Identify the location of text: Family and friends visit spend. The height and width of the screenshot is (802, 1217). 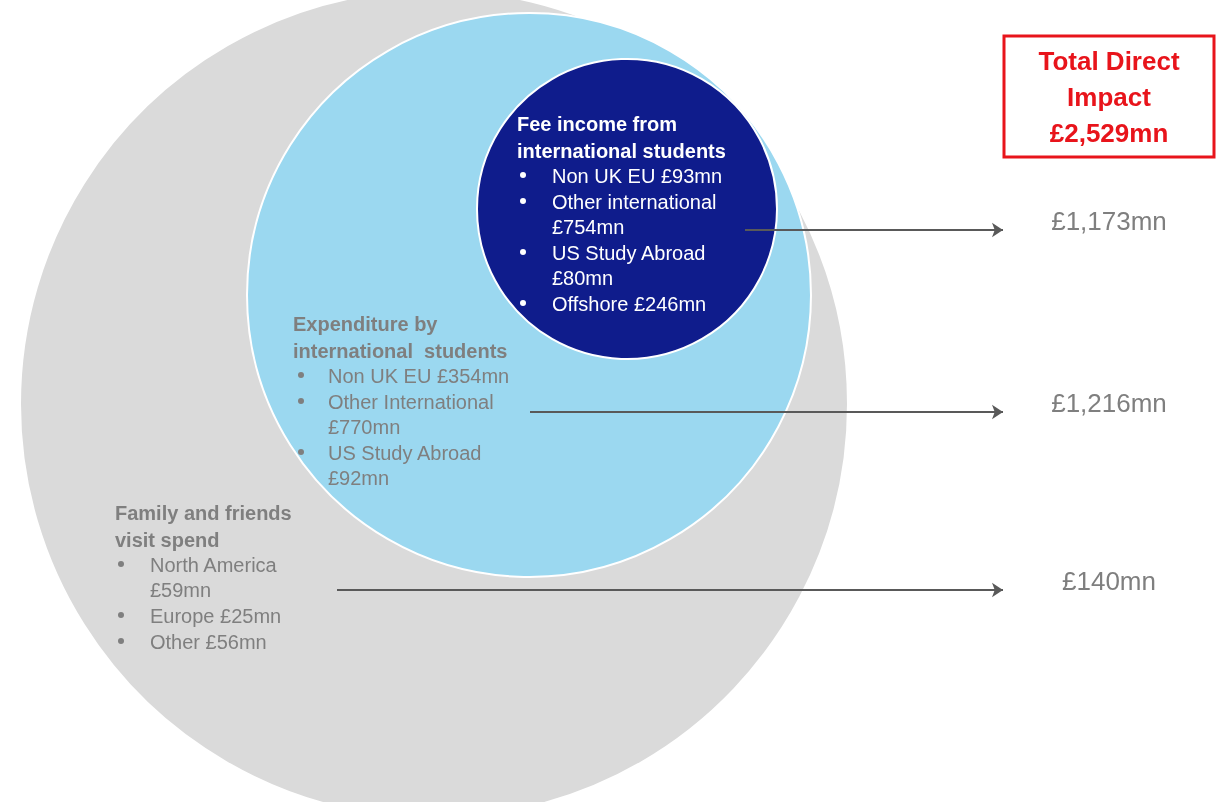
(203, 526).